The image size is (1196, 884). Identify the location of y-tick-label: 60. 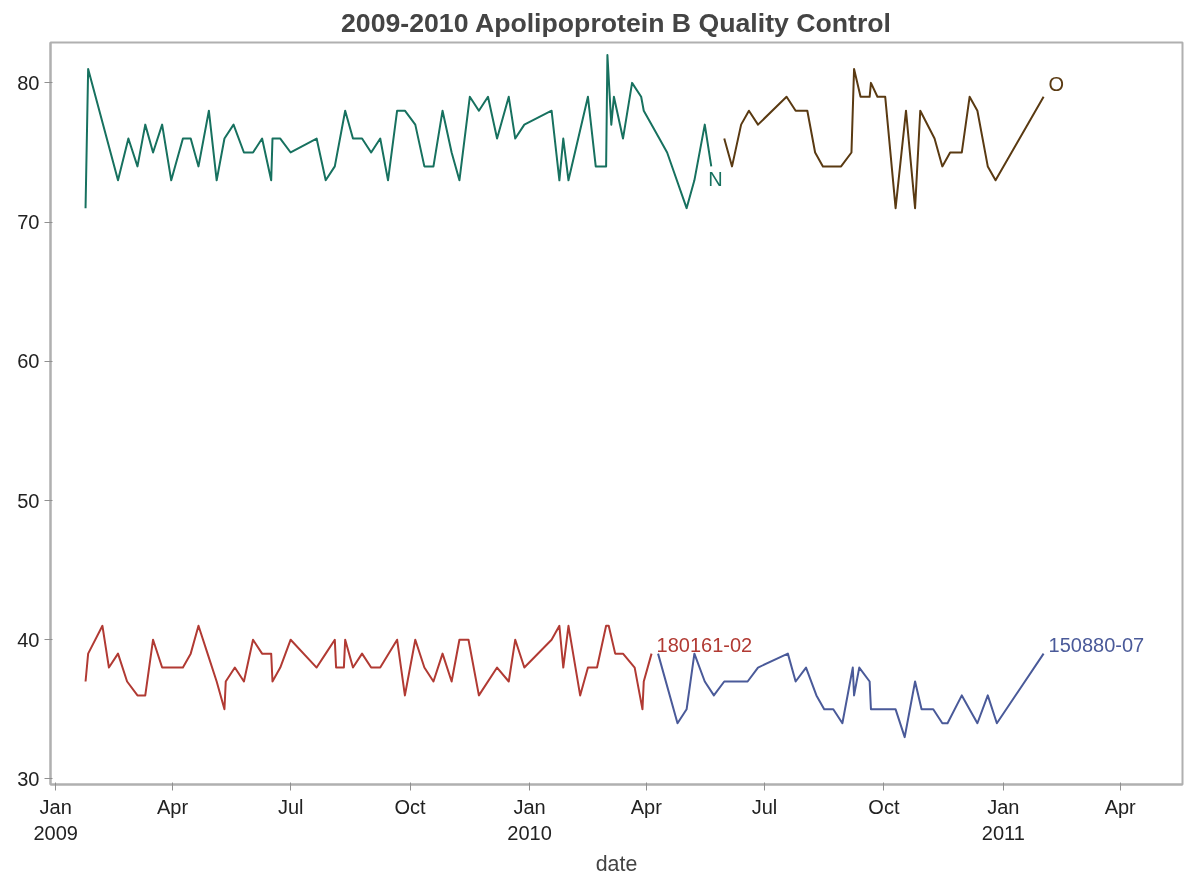
(28, 361).